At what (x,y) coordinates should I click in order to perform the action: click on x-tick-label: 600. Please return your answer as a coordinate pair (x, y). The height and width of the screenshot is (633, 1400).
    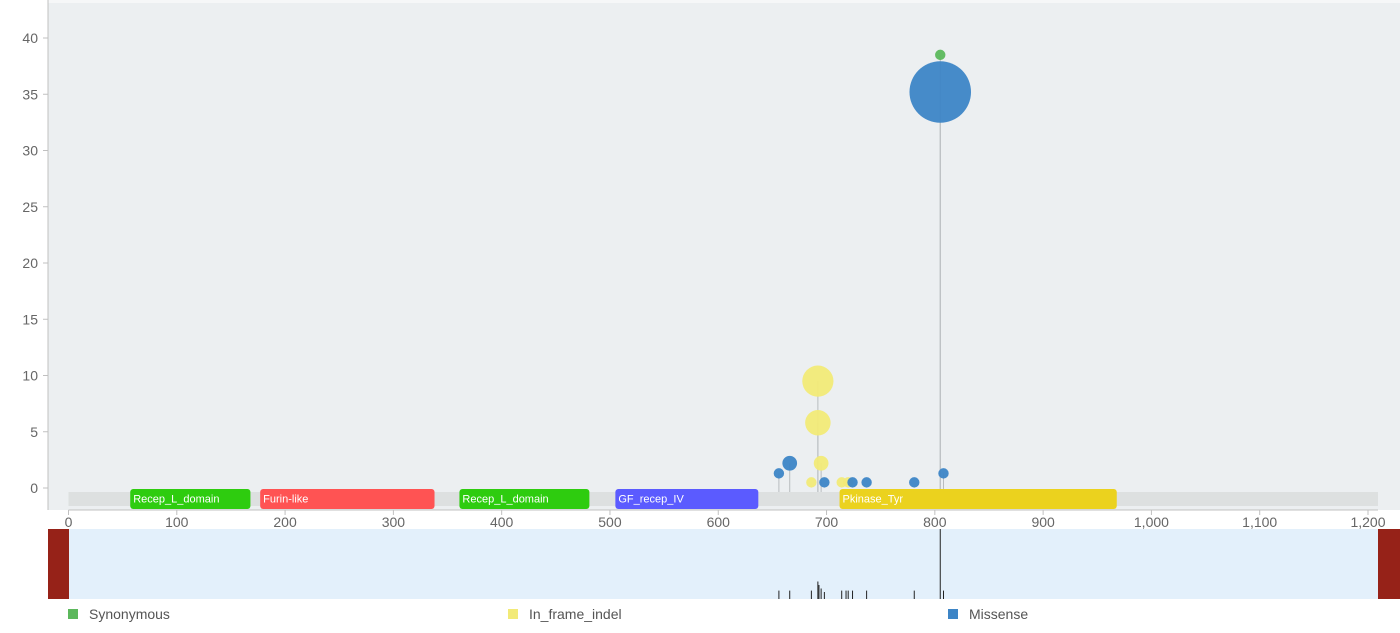
    Looking at the image, I should click on (719, 522).